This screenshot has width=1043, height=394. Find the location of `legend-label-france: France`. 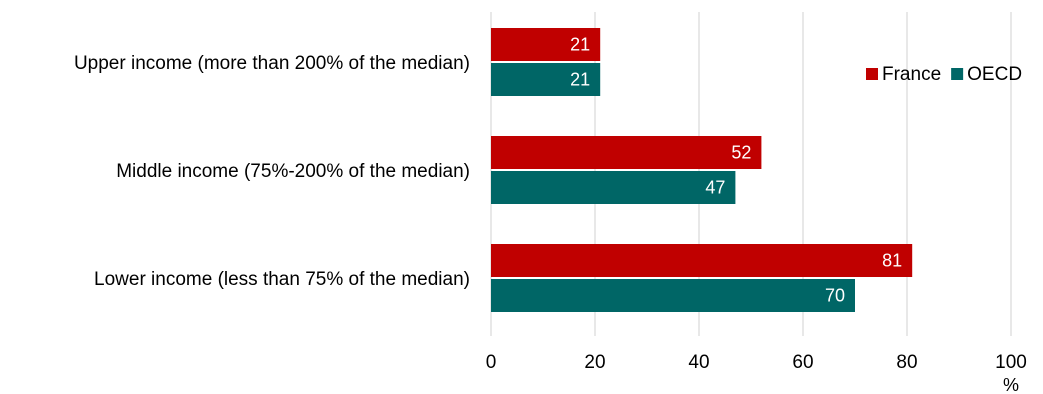

legend-label-france: France is located at coordinates (911, 74).